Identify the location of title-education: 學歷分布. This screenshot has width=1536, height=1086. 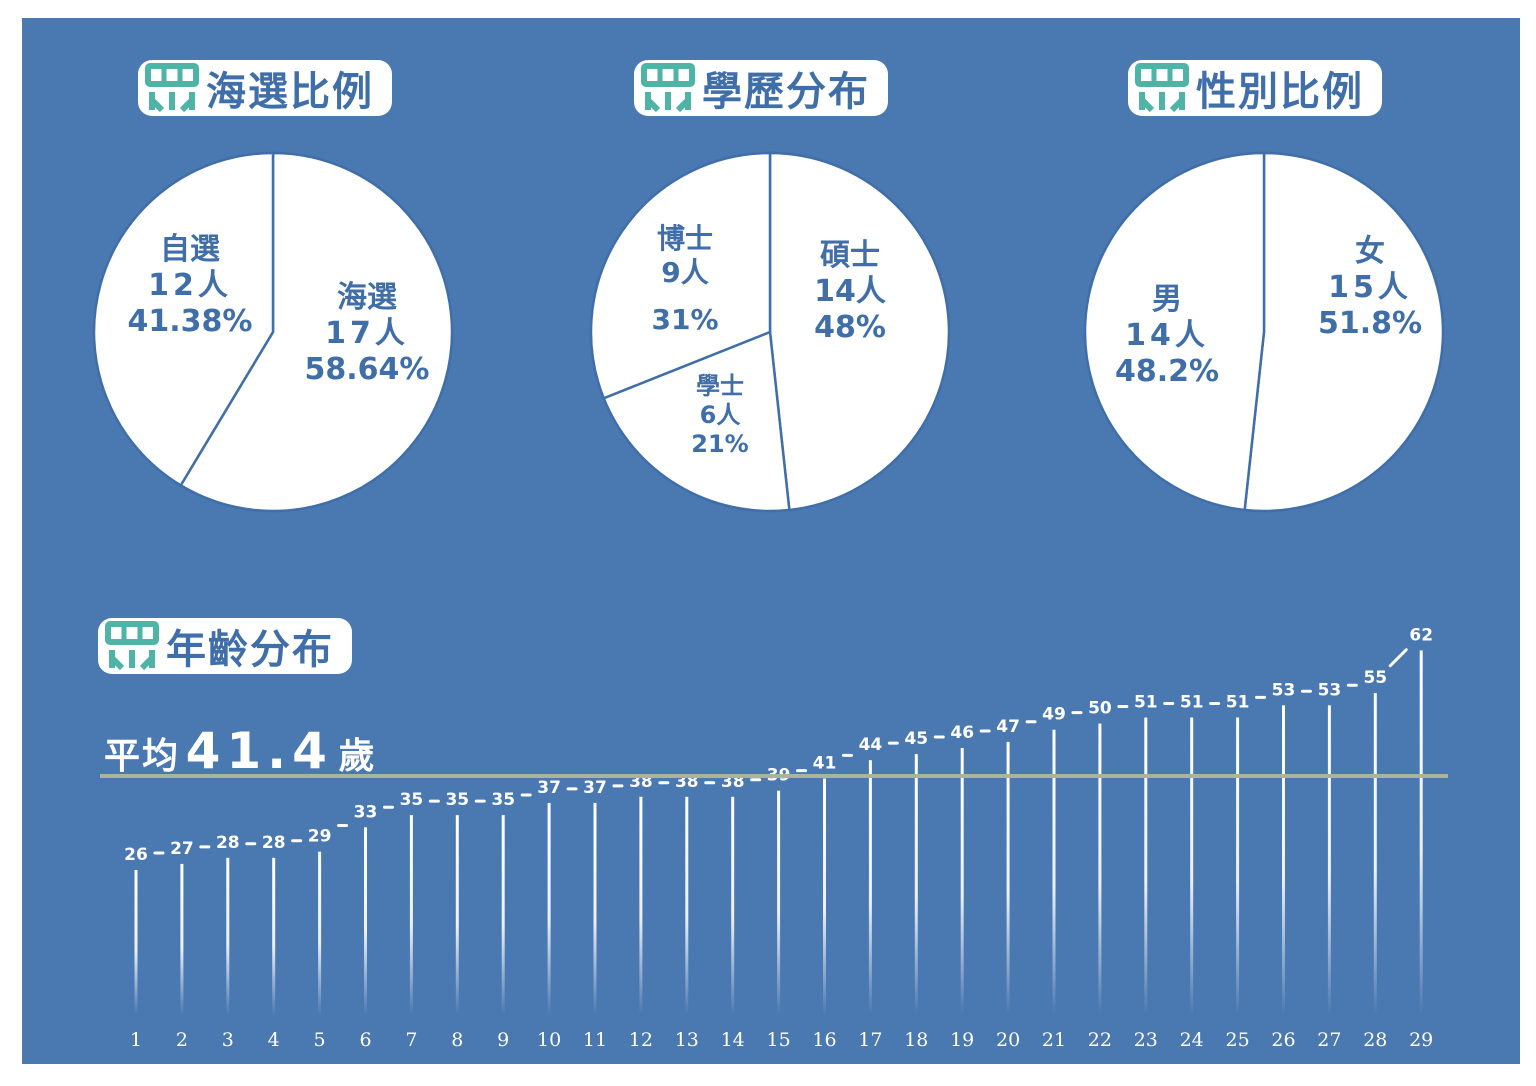
(761, 88).